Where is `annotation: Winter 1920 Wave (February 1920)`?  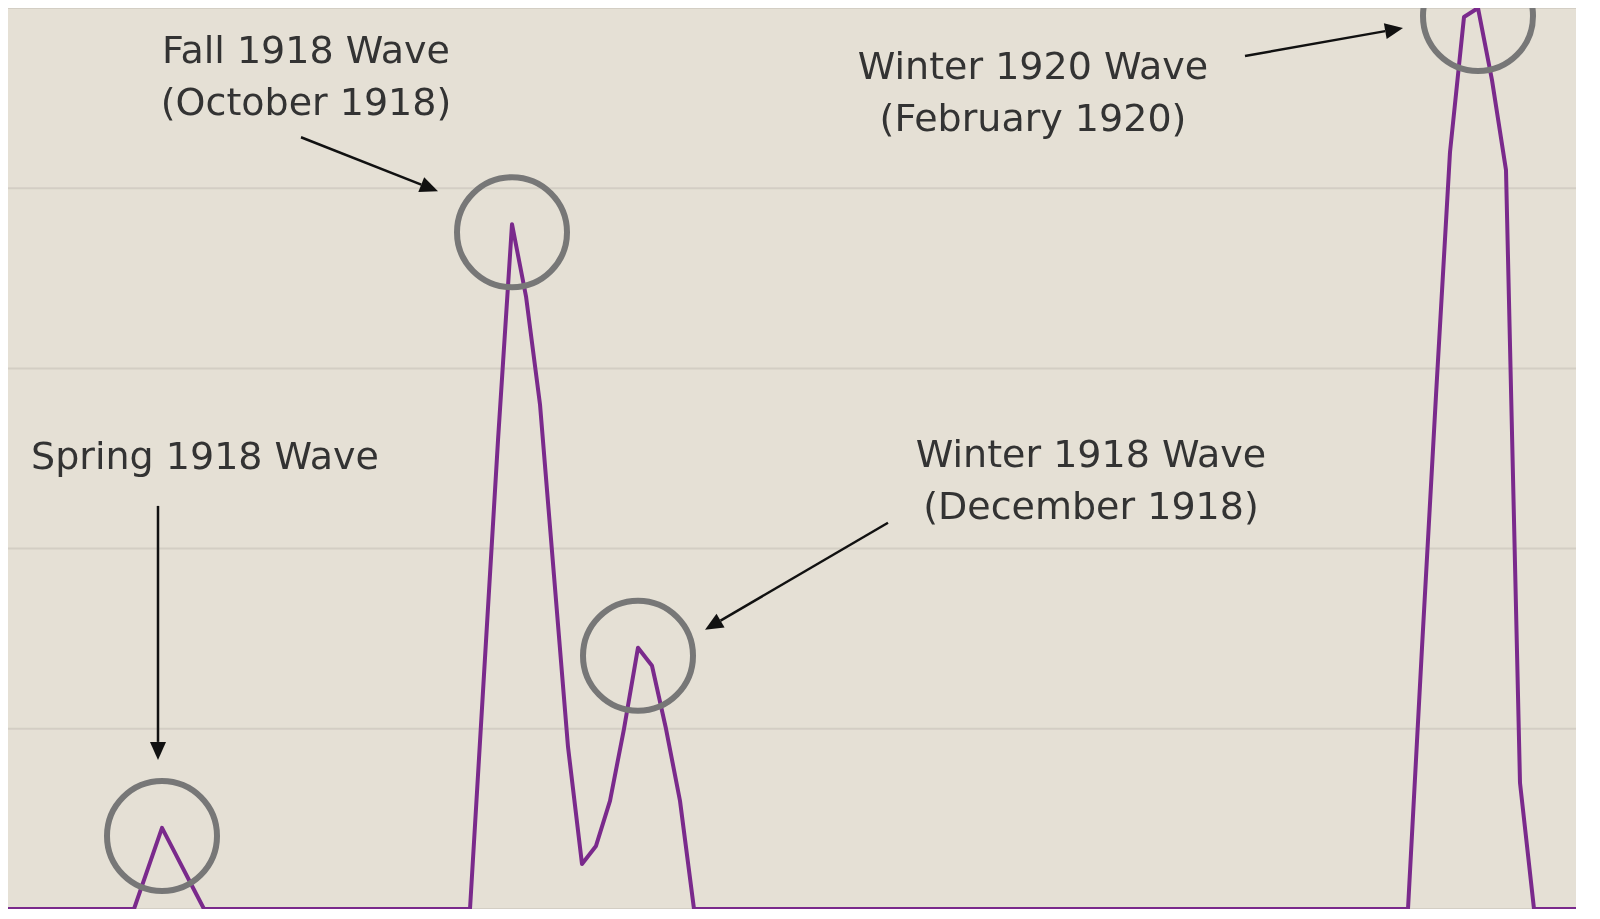 annotation: Winter 1920 Wave (February 1920) is located at coordinates (1033, 92).